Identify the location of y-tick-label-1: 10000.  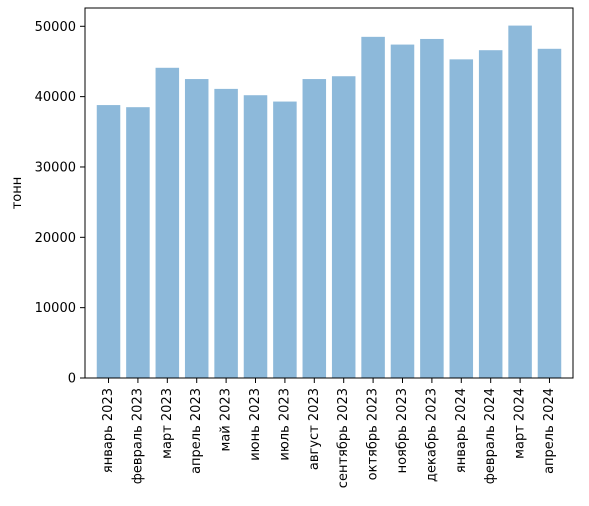
(55, 308).